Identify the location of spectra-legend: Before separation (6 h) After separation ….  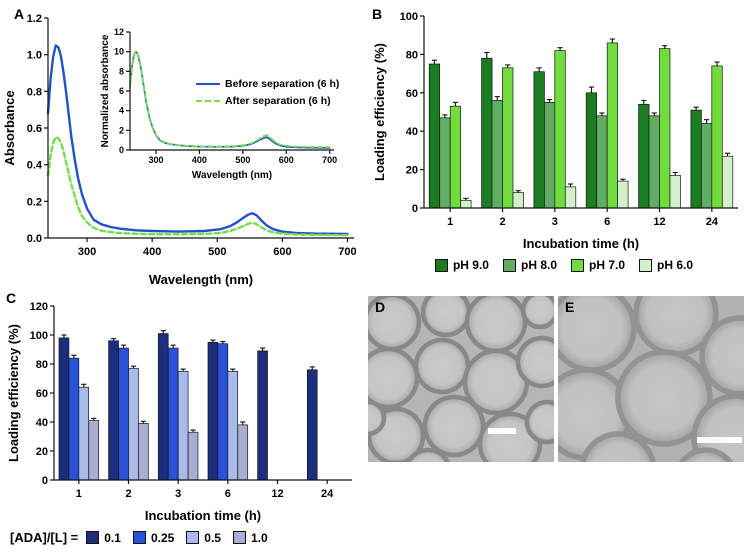
(267, 92).